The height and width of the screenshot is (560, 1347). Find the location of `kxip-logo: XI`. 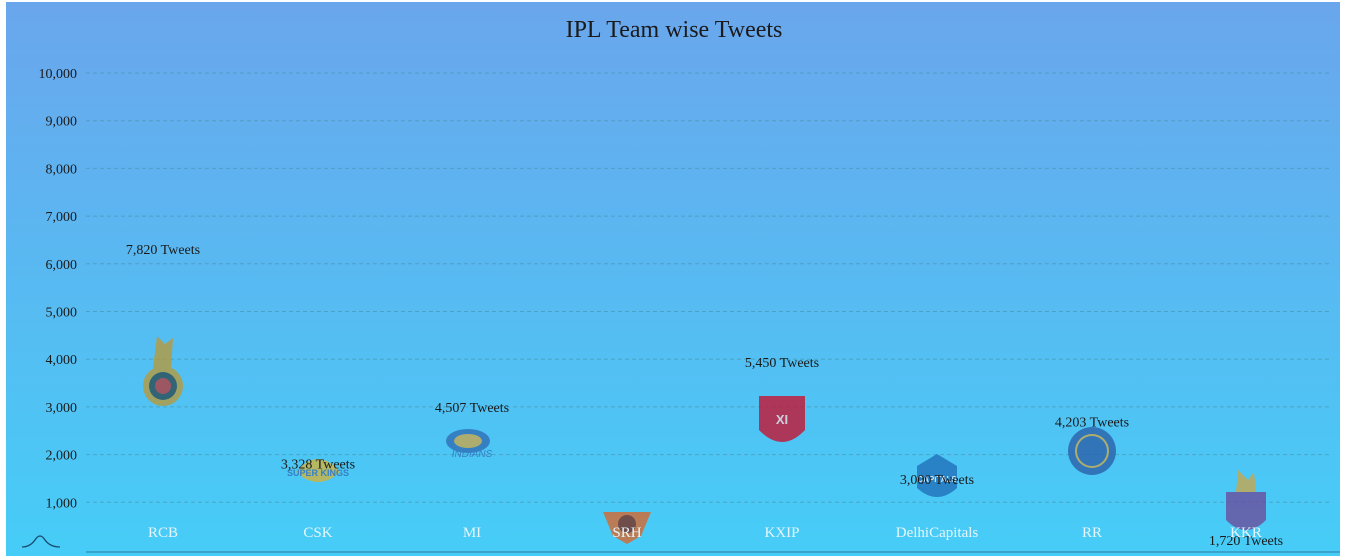

kxip-logo: XI is located at coordinates (782, 419).